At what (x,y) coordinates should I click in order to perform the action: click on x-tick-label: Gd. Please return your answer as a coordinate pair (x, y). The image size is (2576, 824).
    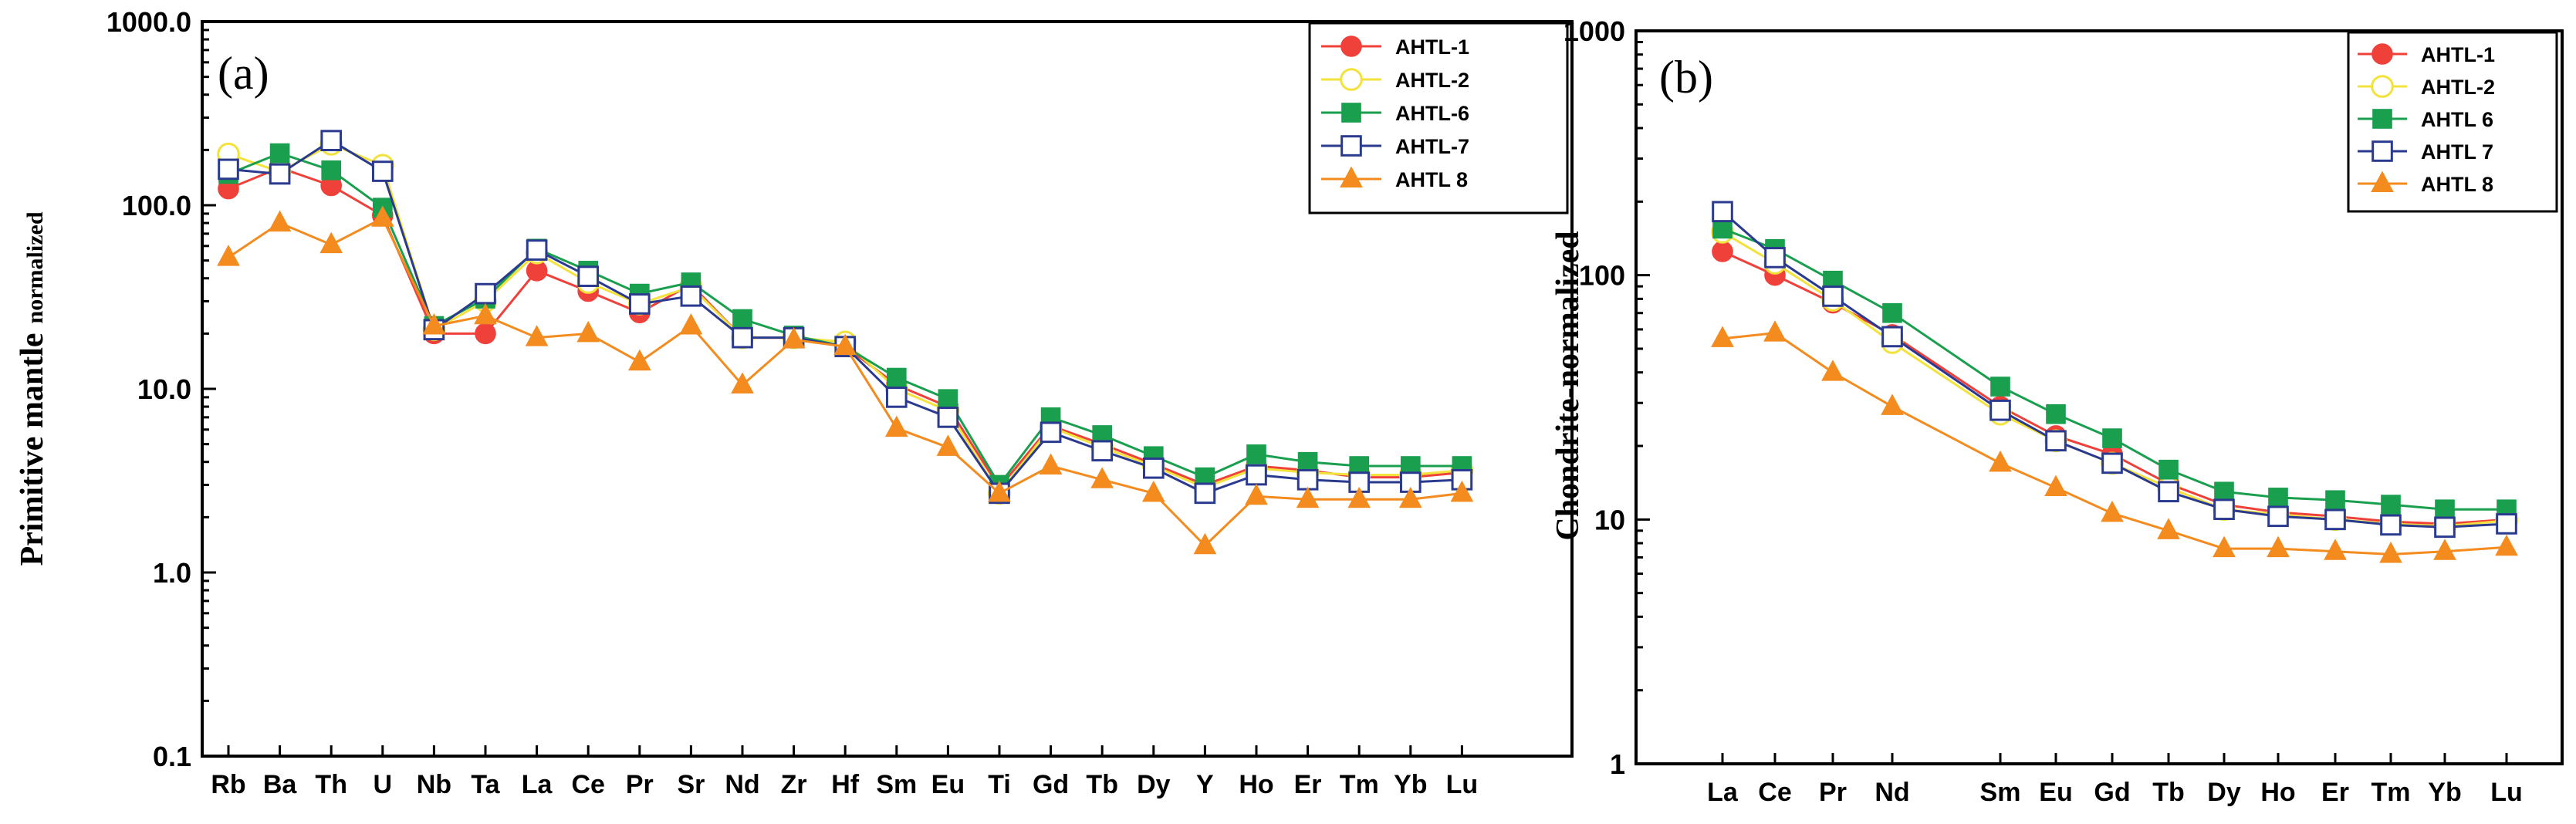
    Looking at the image, I should click on (1051, 784).